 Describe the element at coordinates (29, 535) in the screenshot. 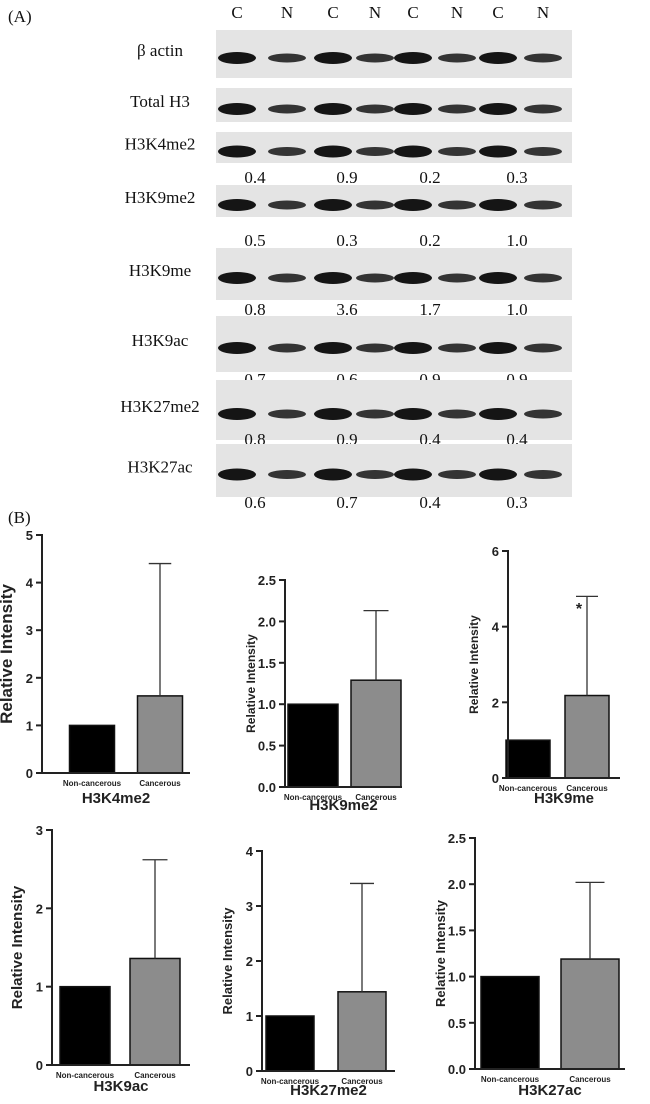

I see `y-tick-label: 5` at that location.